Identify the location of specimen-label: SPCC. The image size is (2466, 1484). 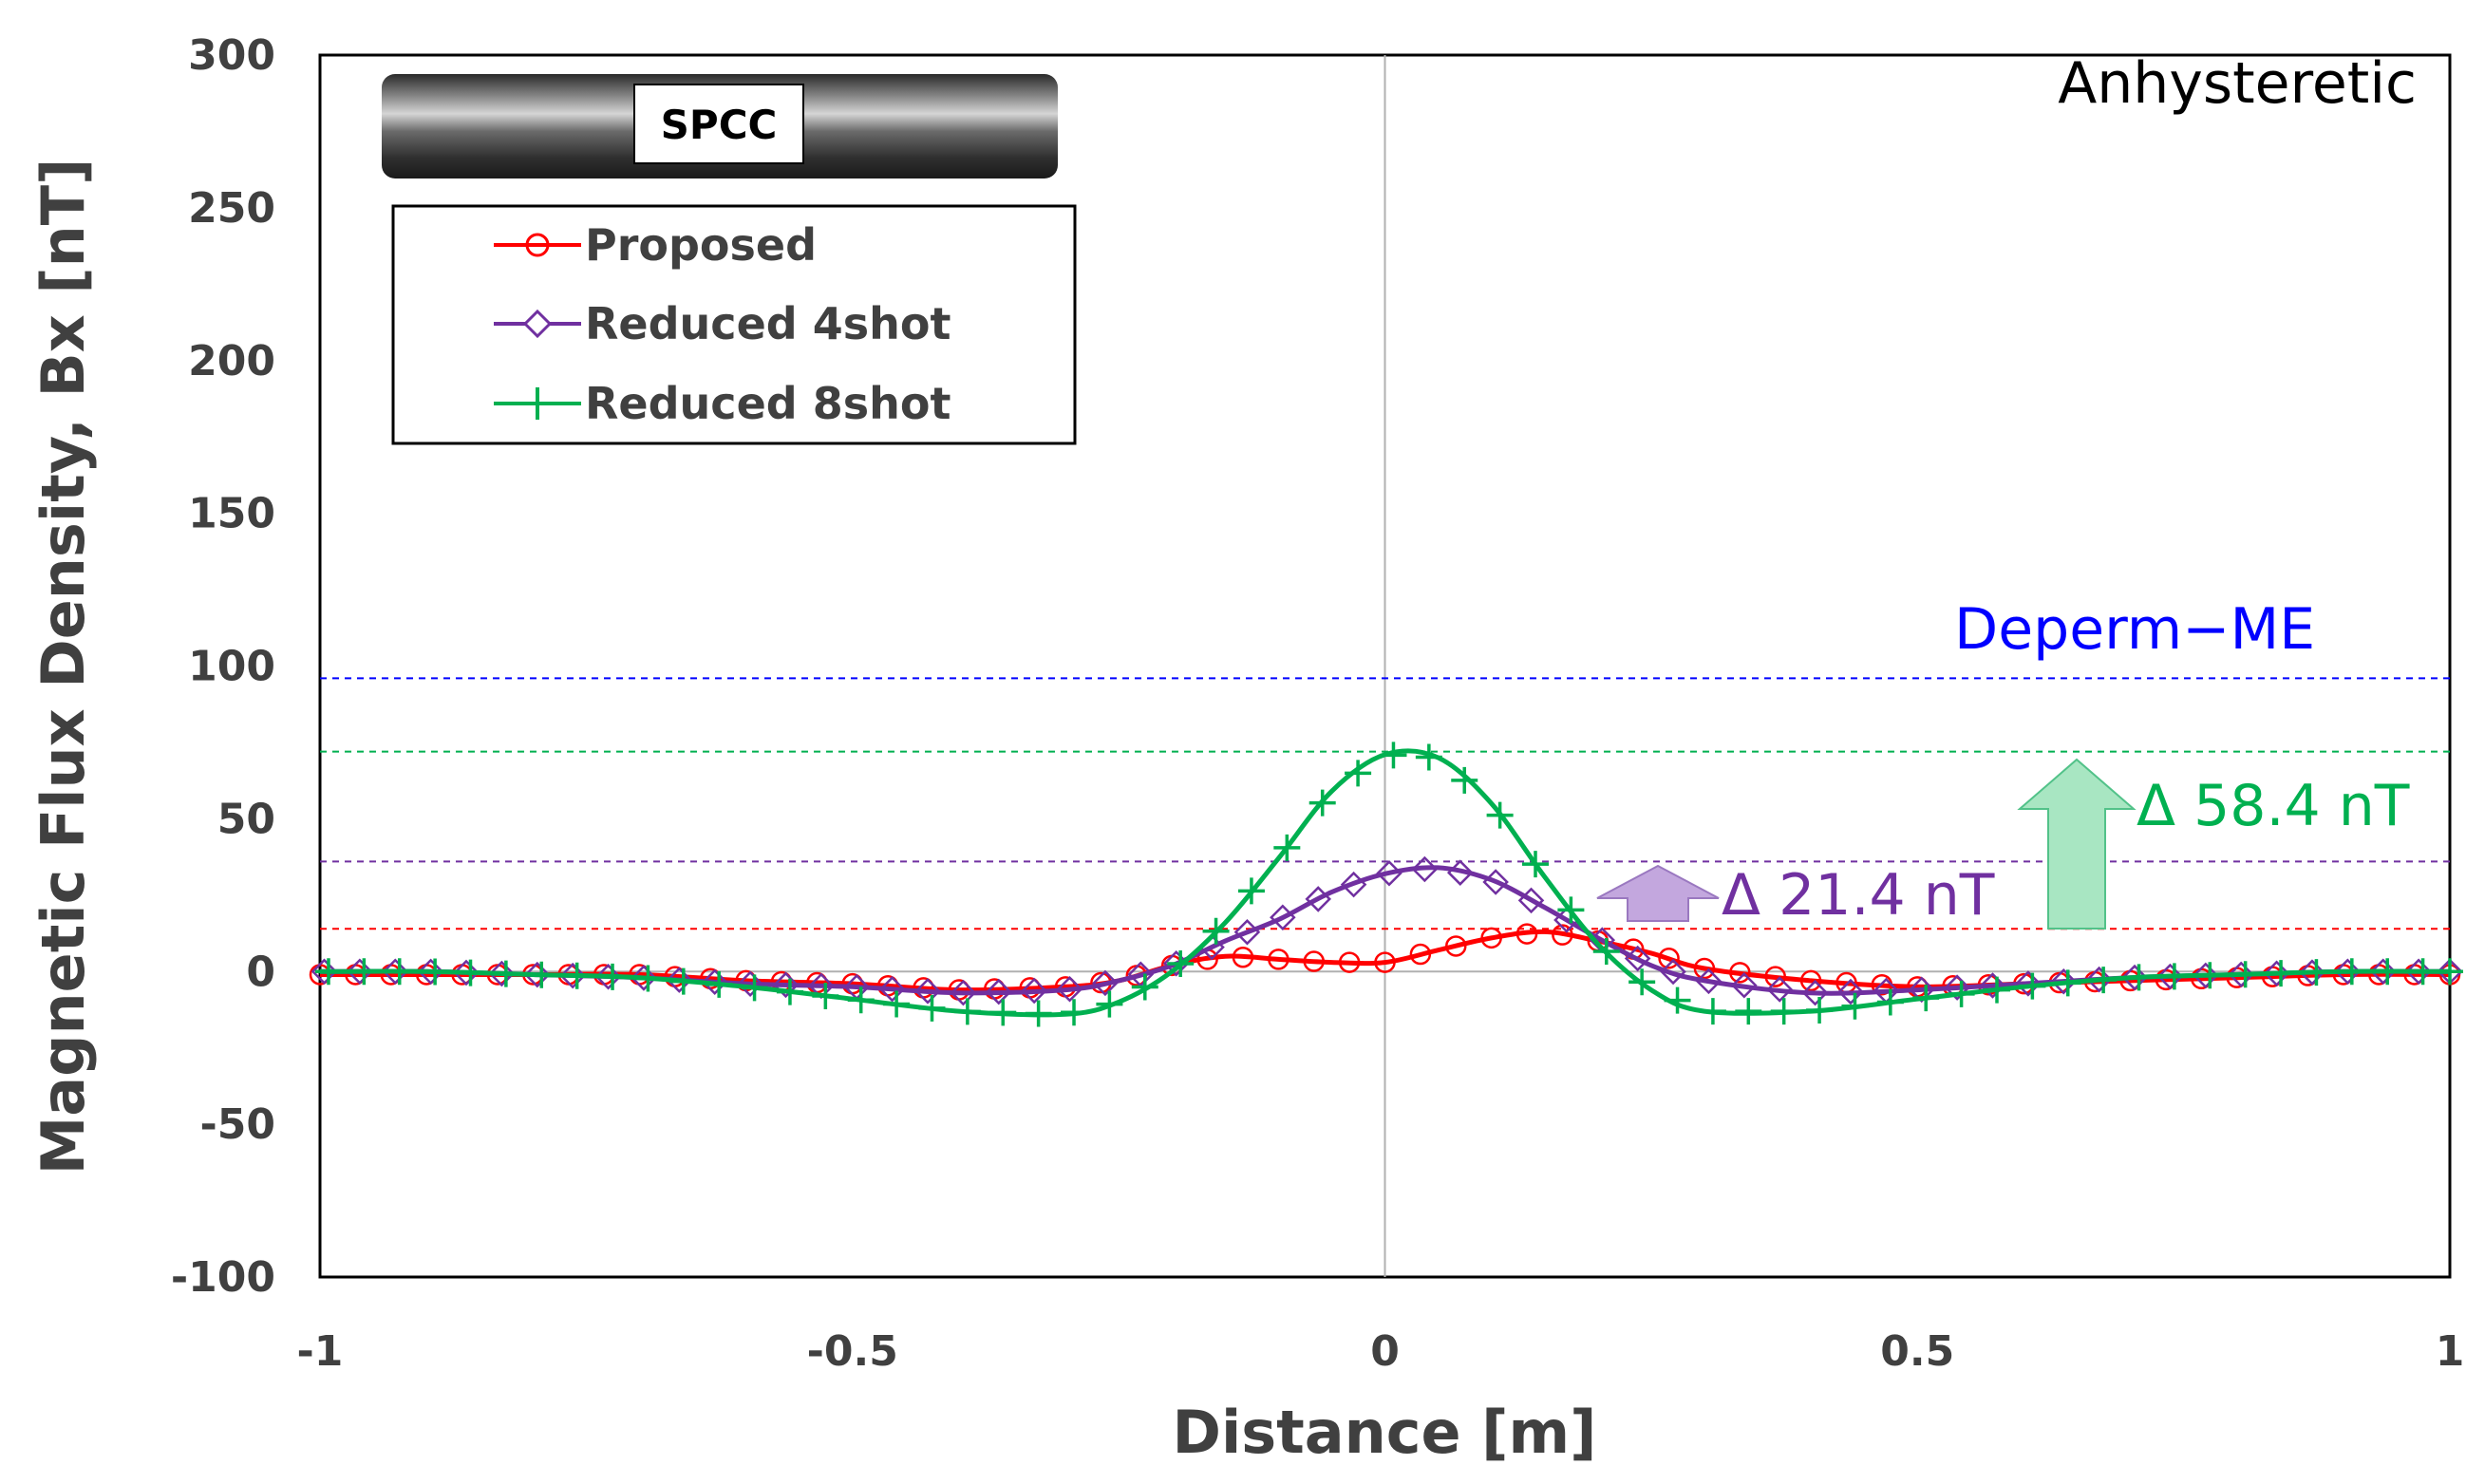
(719, 125).